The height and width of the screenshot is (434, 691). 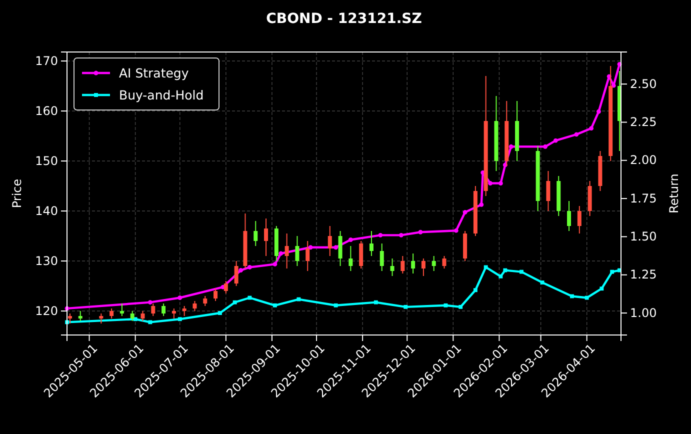 What do you see at coordinates (46, 311) in the screenshot?
I see `y-tick-label: 120` at bounding box center [46, 311].